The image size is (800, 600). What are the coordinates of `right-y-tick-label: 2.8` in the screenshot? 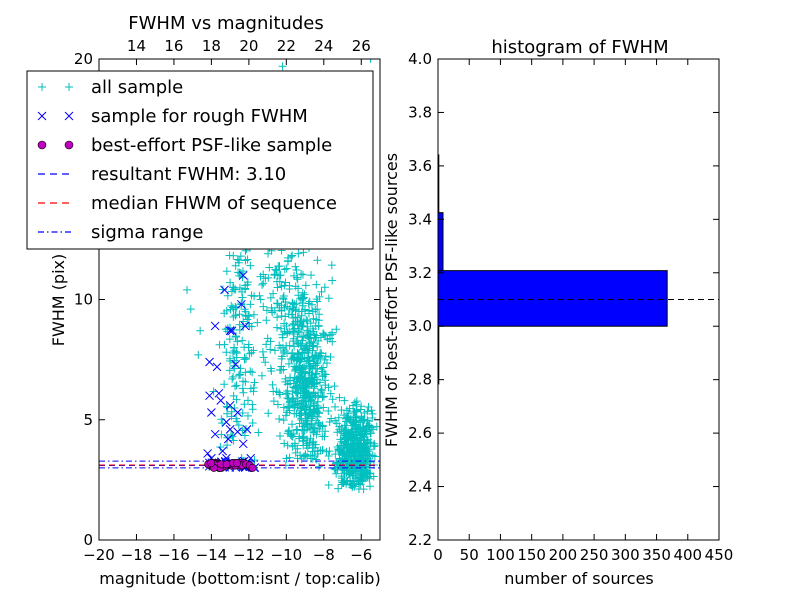 It's located at (420, 380).